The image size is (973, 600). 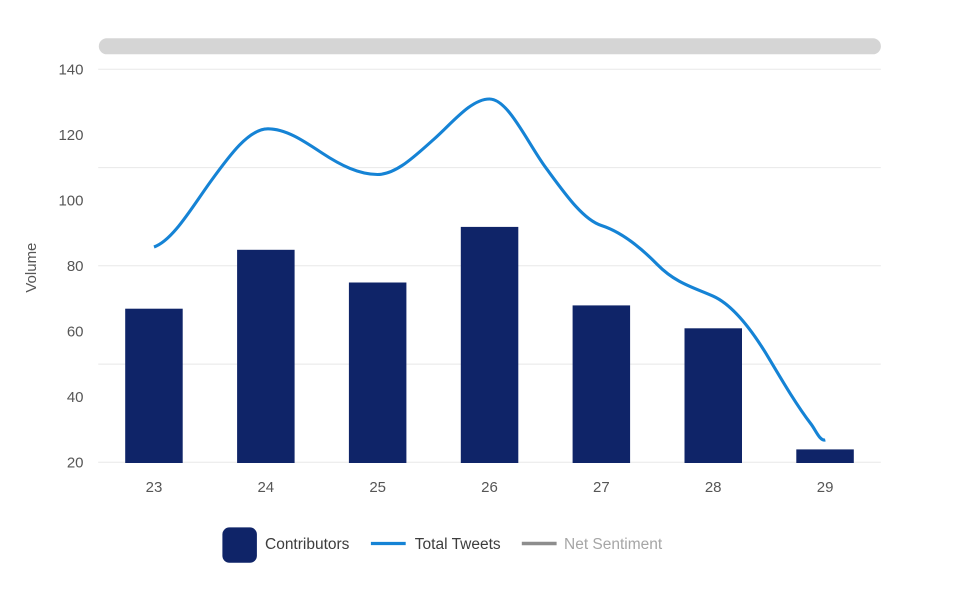 I want to click on svg-text: Total Tweets, so click(x=458, y=544).